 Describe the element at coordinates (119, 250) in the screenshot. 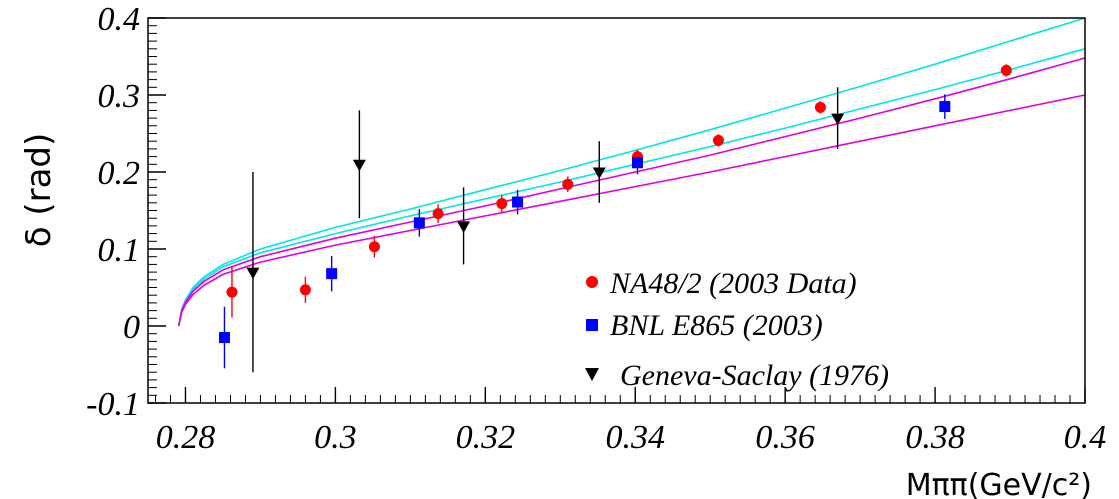

I see `y-tick-label-2: 0.1` at that location.